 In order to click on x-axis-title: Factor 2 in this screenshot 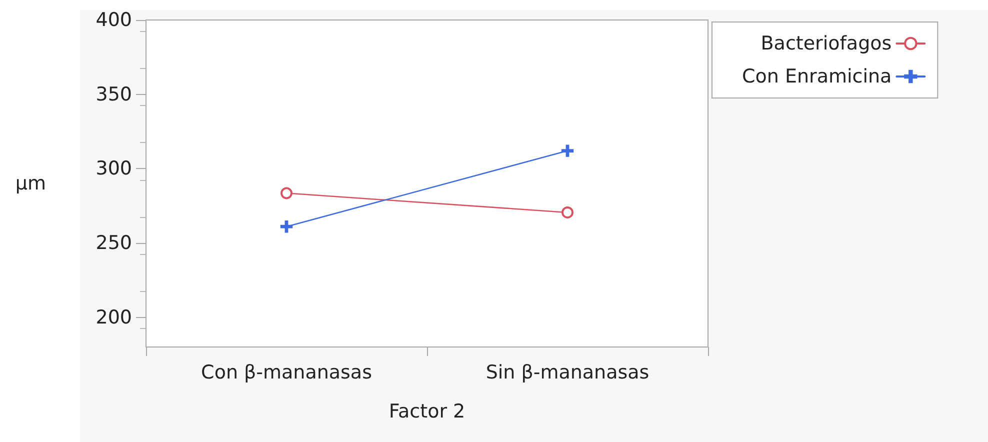, I will do `click(427, 411)`.